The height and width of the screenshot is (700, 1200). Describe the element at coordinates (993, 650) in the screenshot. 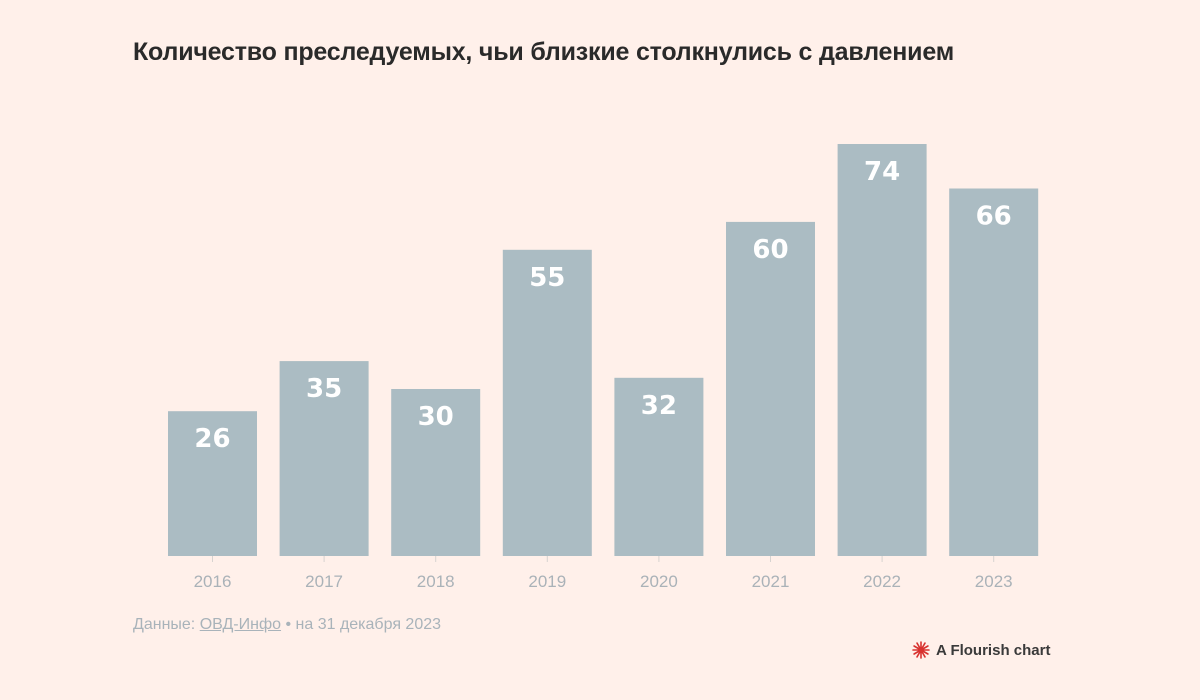

I see `flourish-credit-label: A Flourish chart` at that location.